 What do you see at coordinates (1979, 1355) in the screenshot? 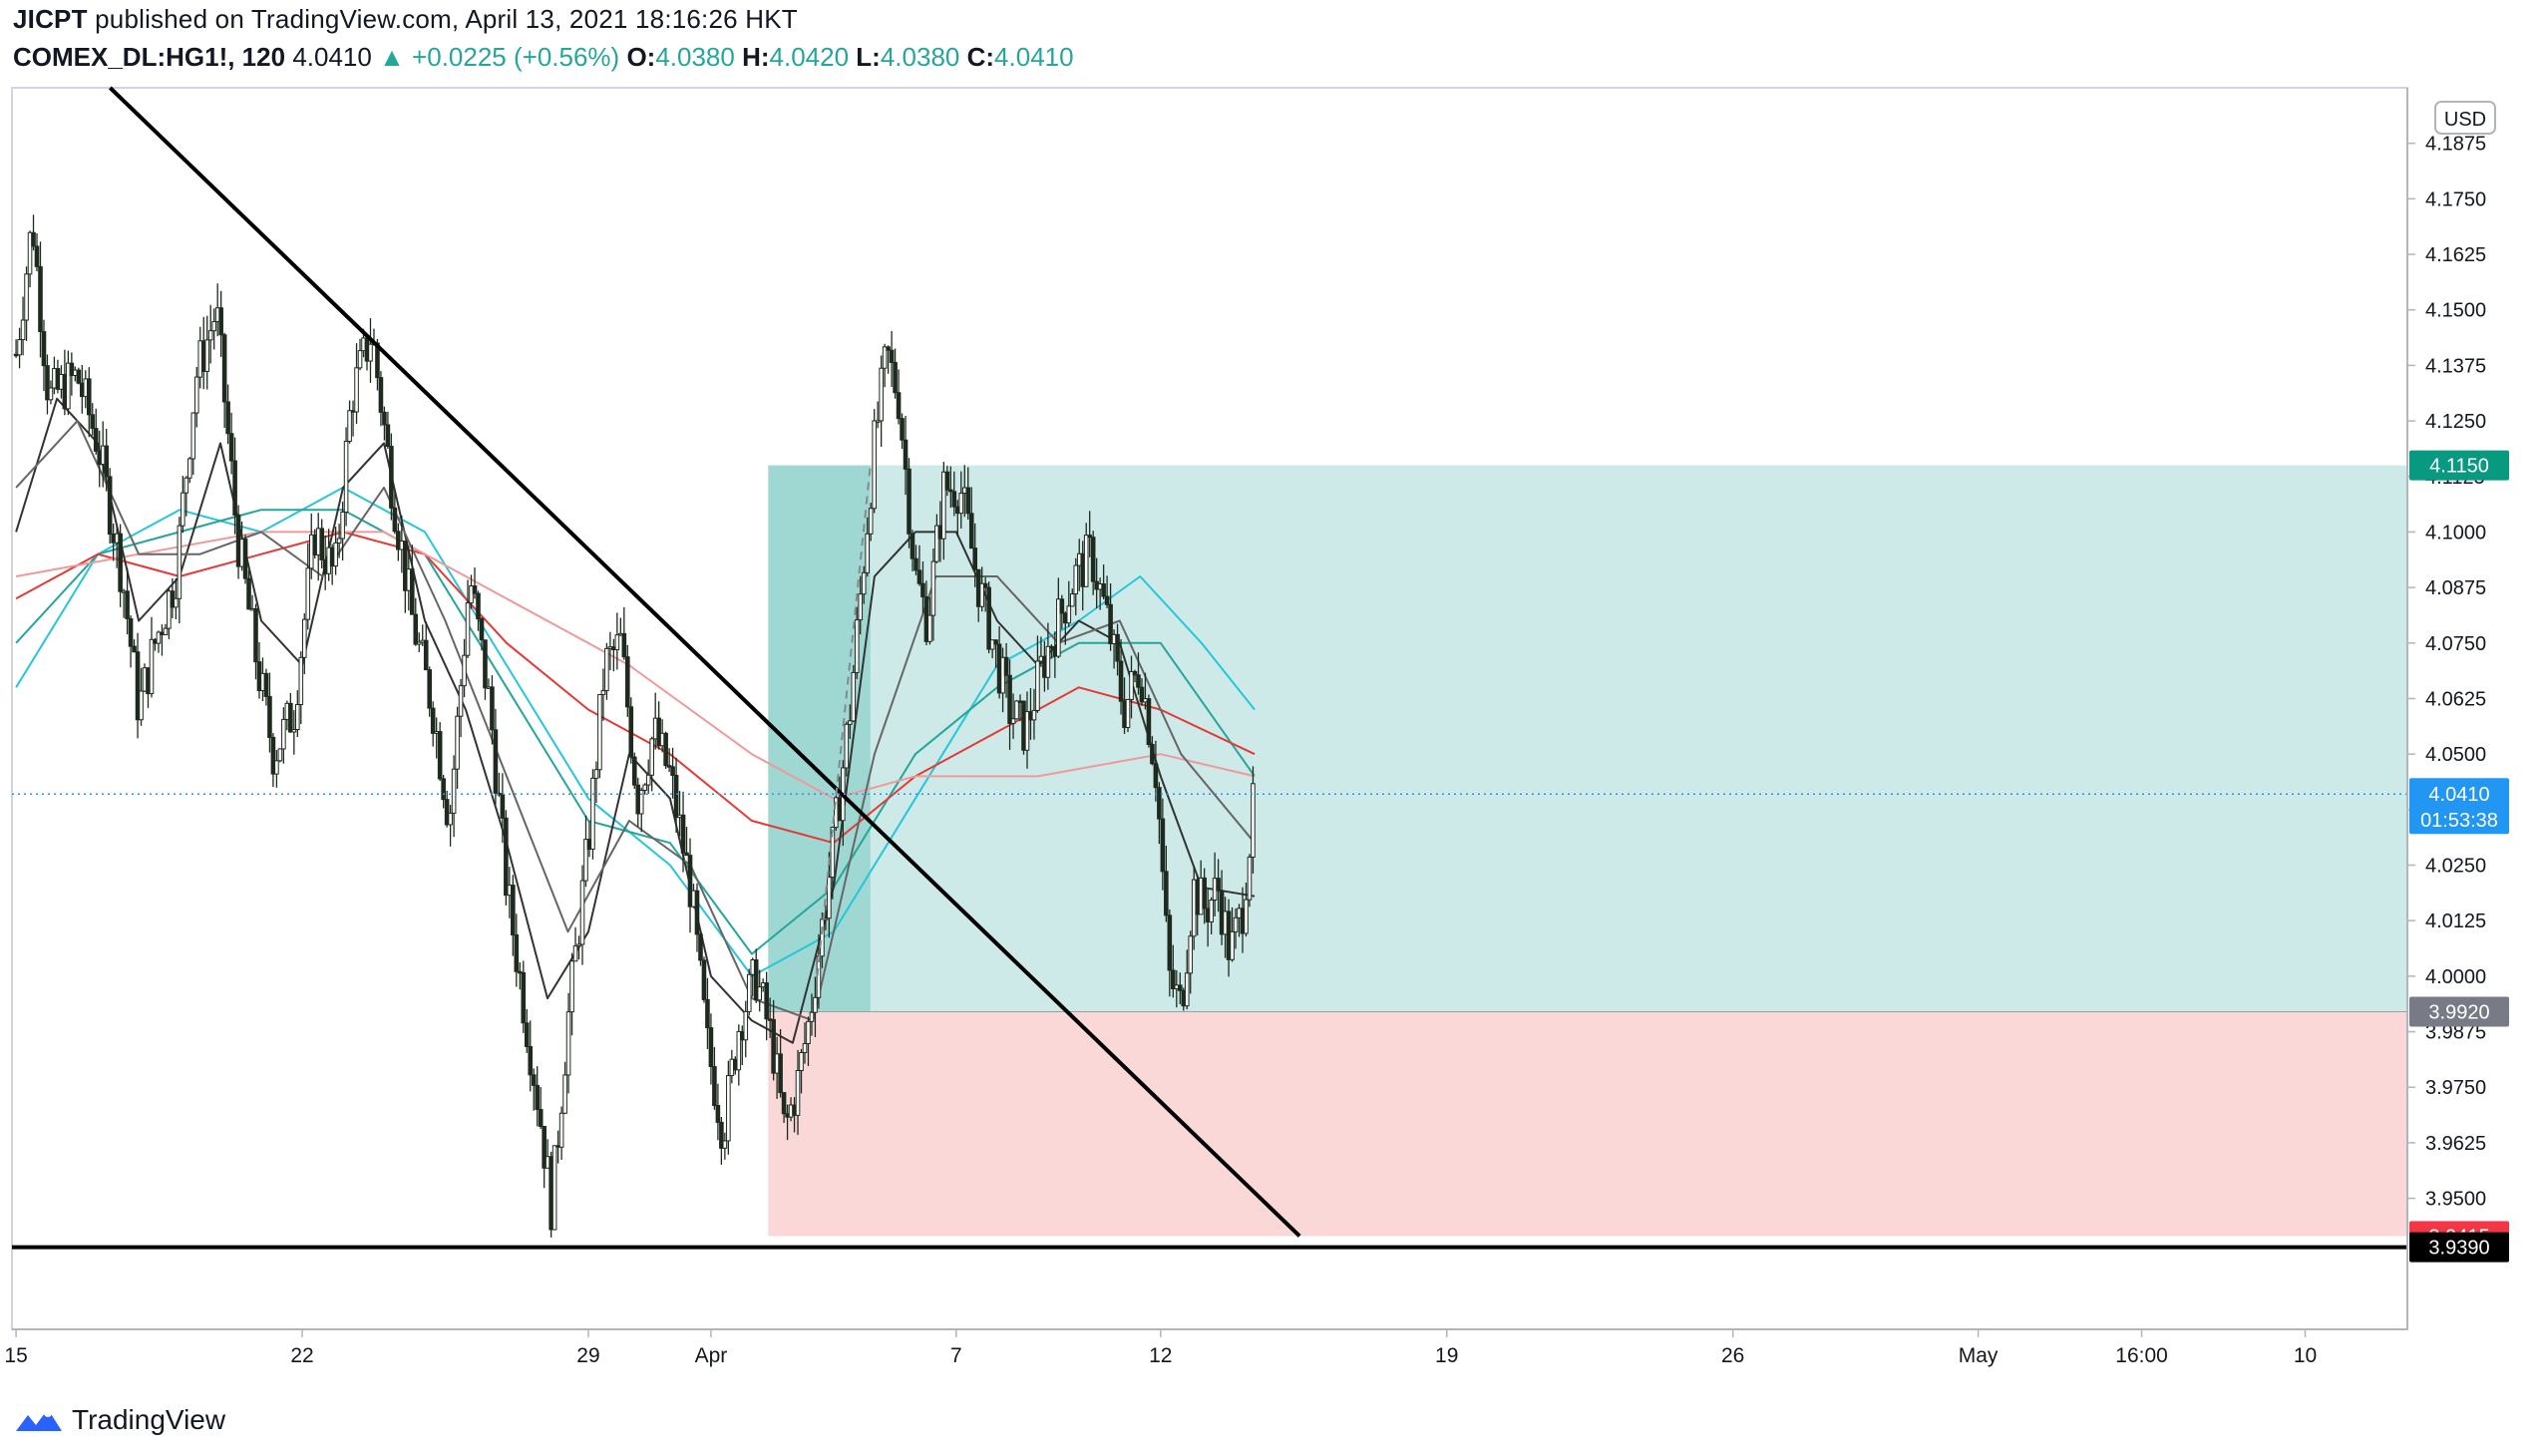
I see `x-tick-label-8: May` at bounding box center [1979, 1355].